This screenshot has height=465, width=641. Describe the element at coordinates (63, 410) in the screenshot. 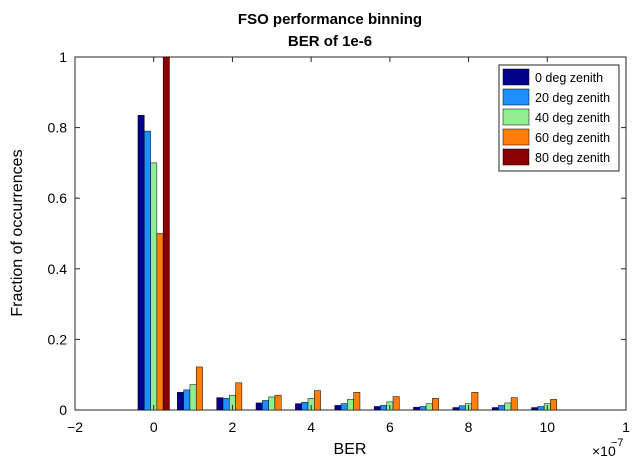

I see `y-tick-label: 0` at that location.